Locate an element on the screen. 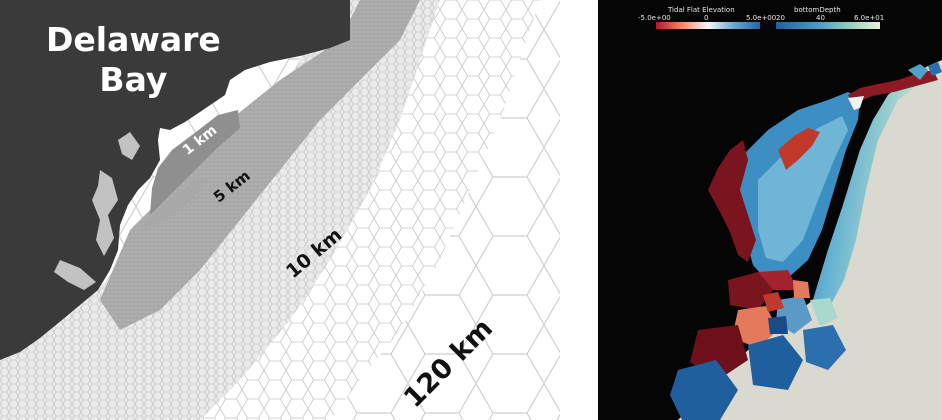 This screenshot has width=942, height=420. fine-band-5km is located at coordinates (175, 204).